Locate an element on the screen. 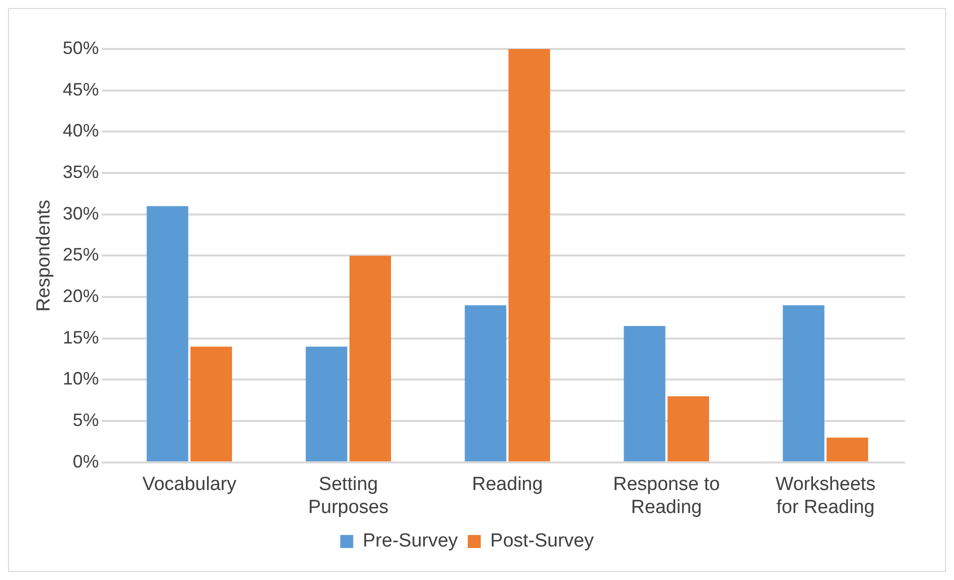 This screenshot has width=954, height=580. legend-label: Post-Survey is located at coordinates (542, 541).